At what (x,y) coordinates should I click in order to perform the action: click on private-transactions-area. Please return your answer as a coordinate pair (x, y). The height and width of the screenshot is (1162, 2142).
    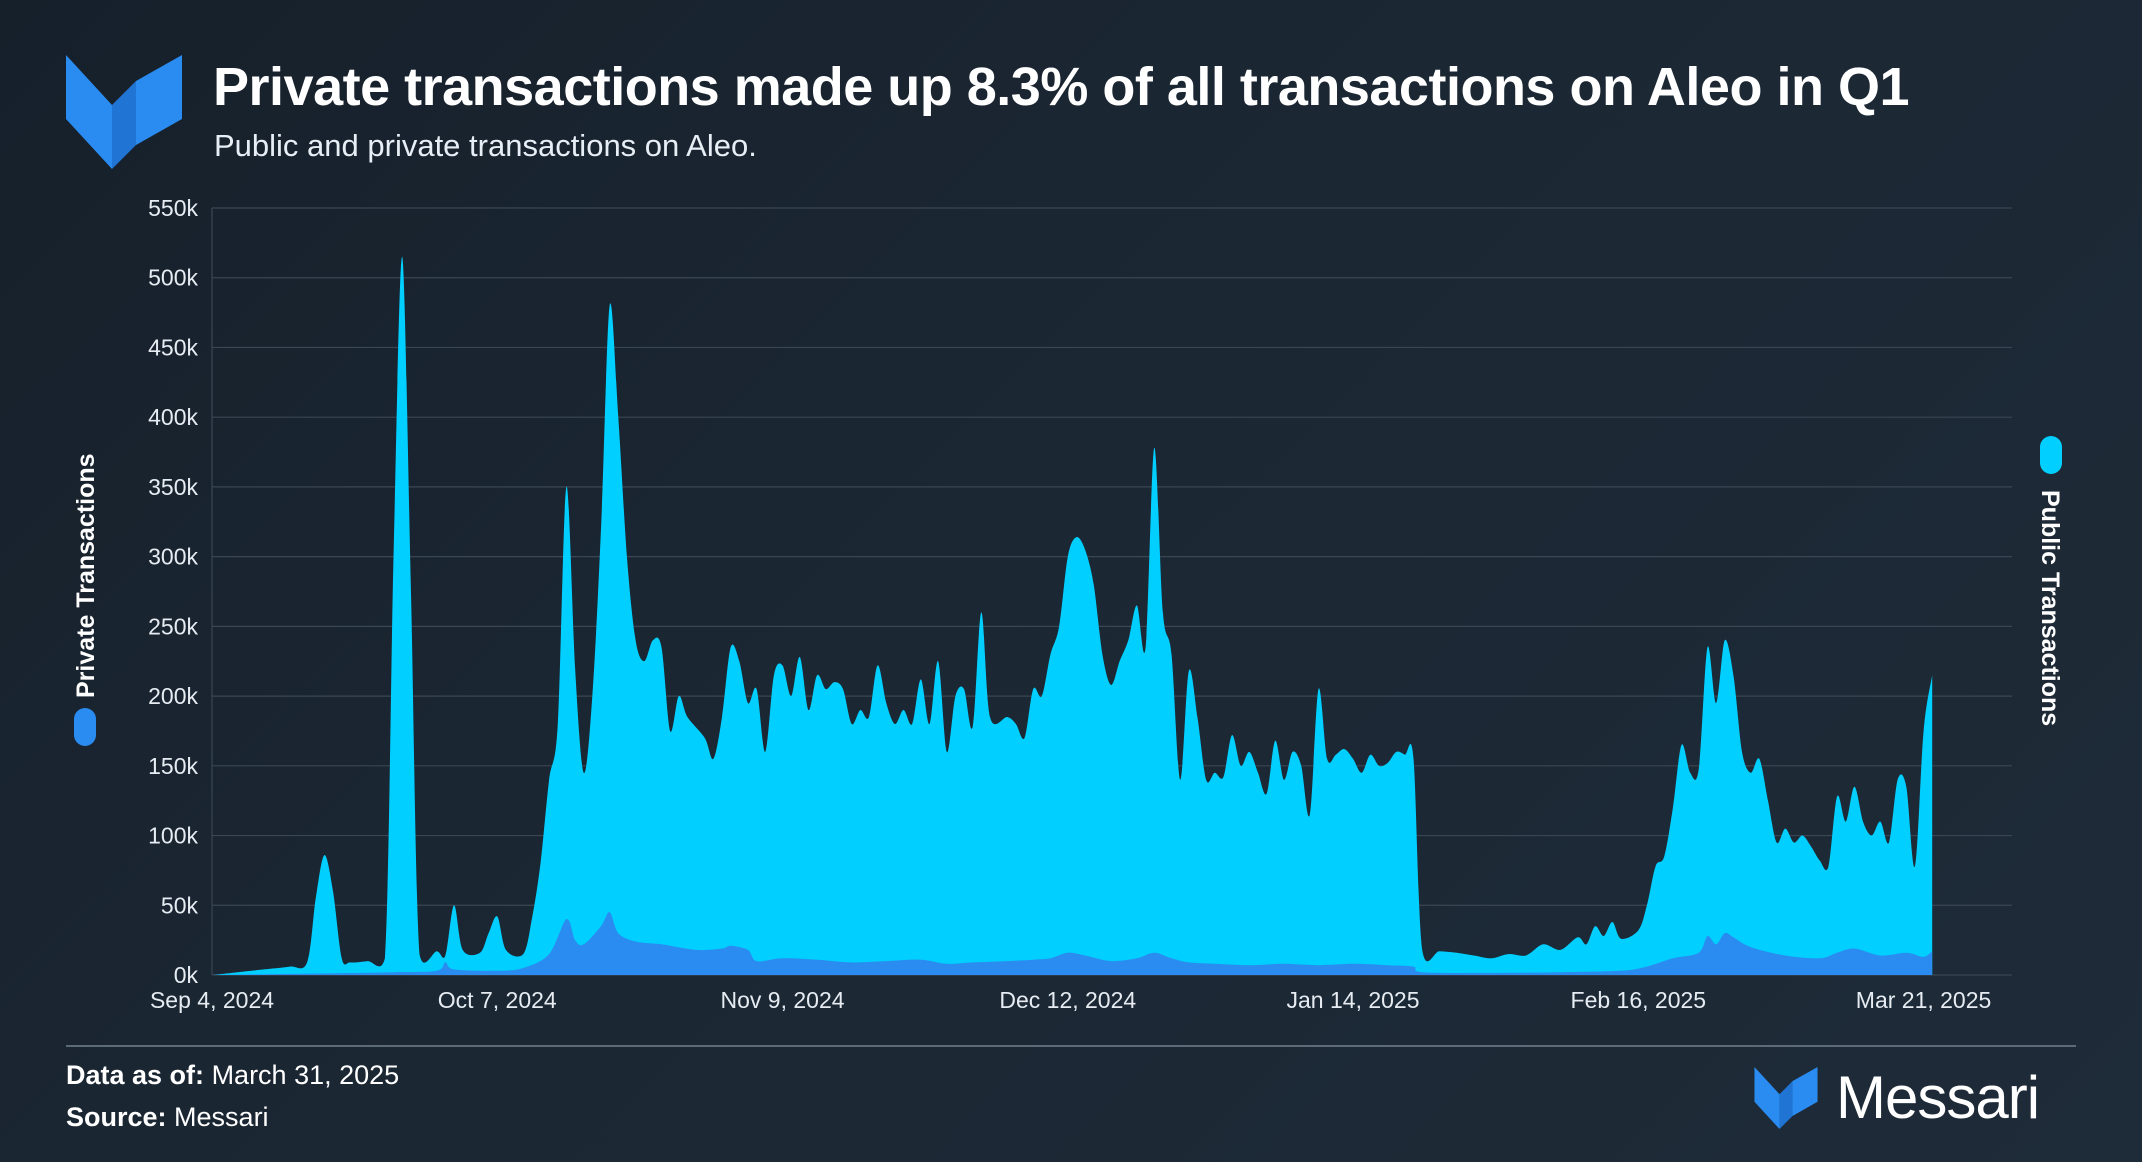
    Looking at the image, I should click on (1072, 943).